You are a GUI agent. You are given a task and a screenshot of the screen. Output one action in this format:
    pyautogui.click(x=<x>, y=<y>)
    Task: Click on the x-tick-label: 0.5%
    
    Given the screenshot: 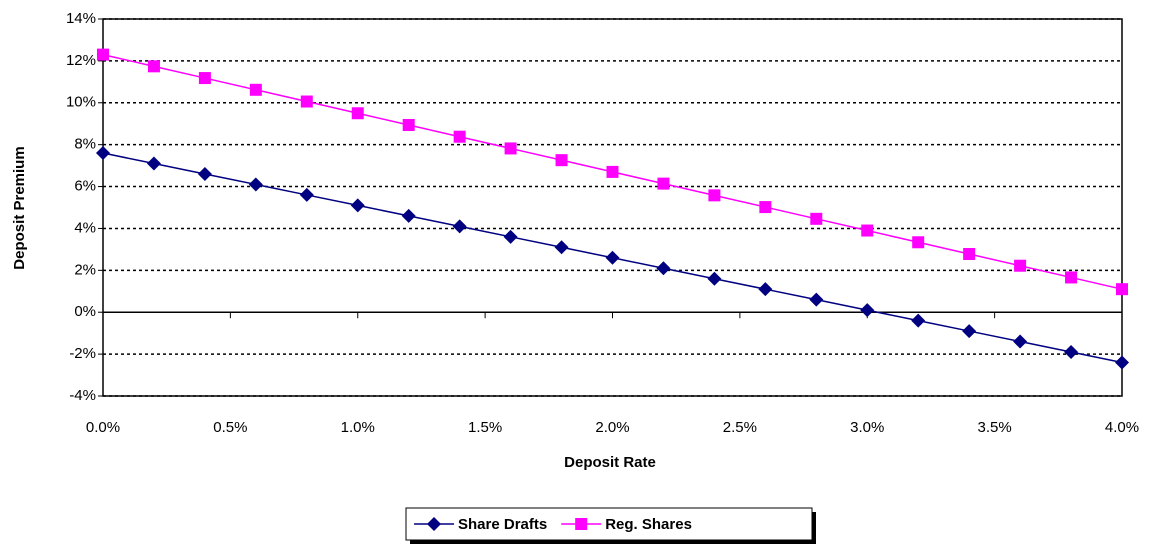 What is the action you would take?
    pyautogui.click(x=230, y=427)
    